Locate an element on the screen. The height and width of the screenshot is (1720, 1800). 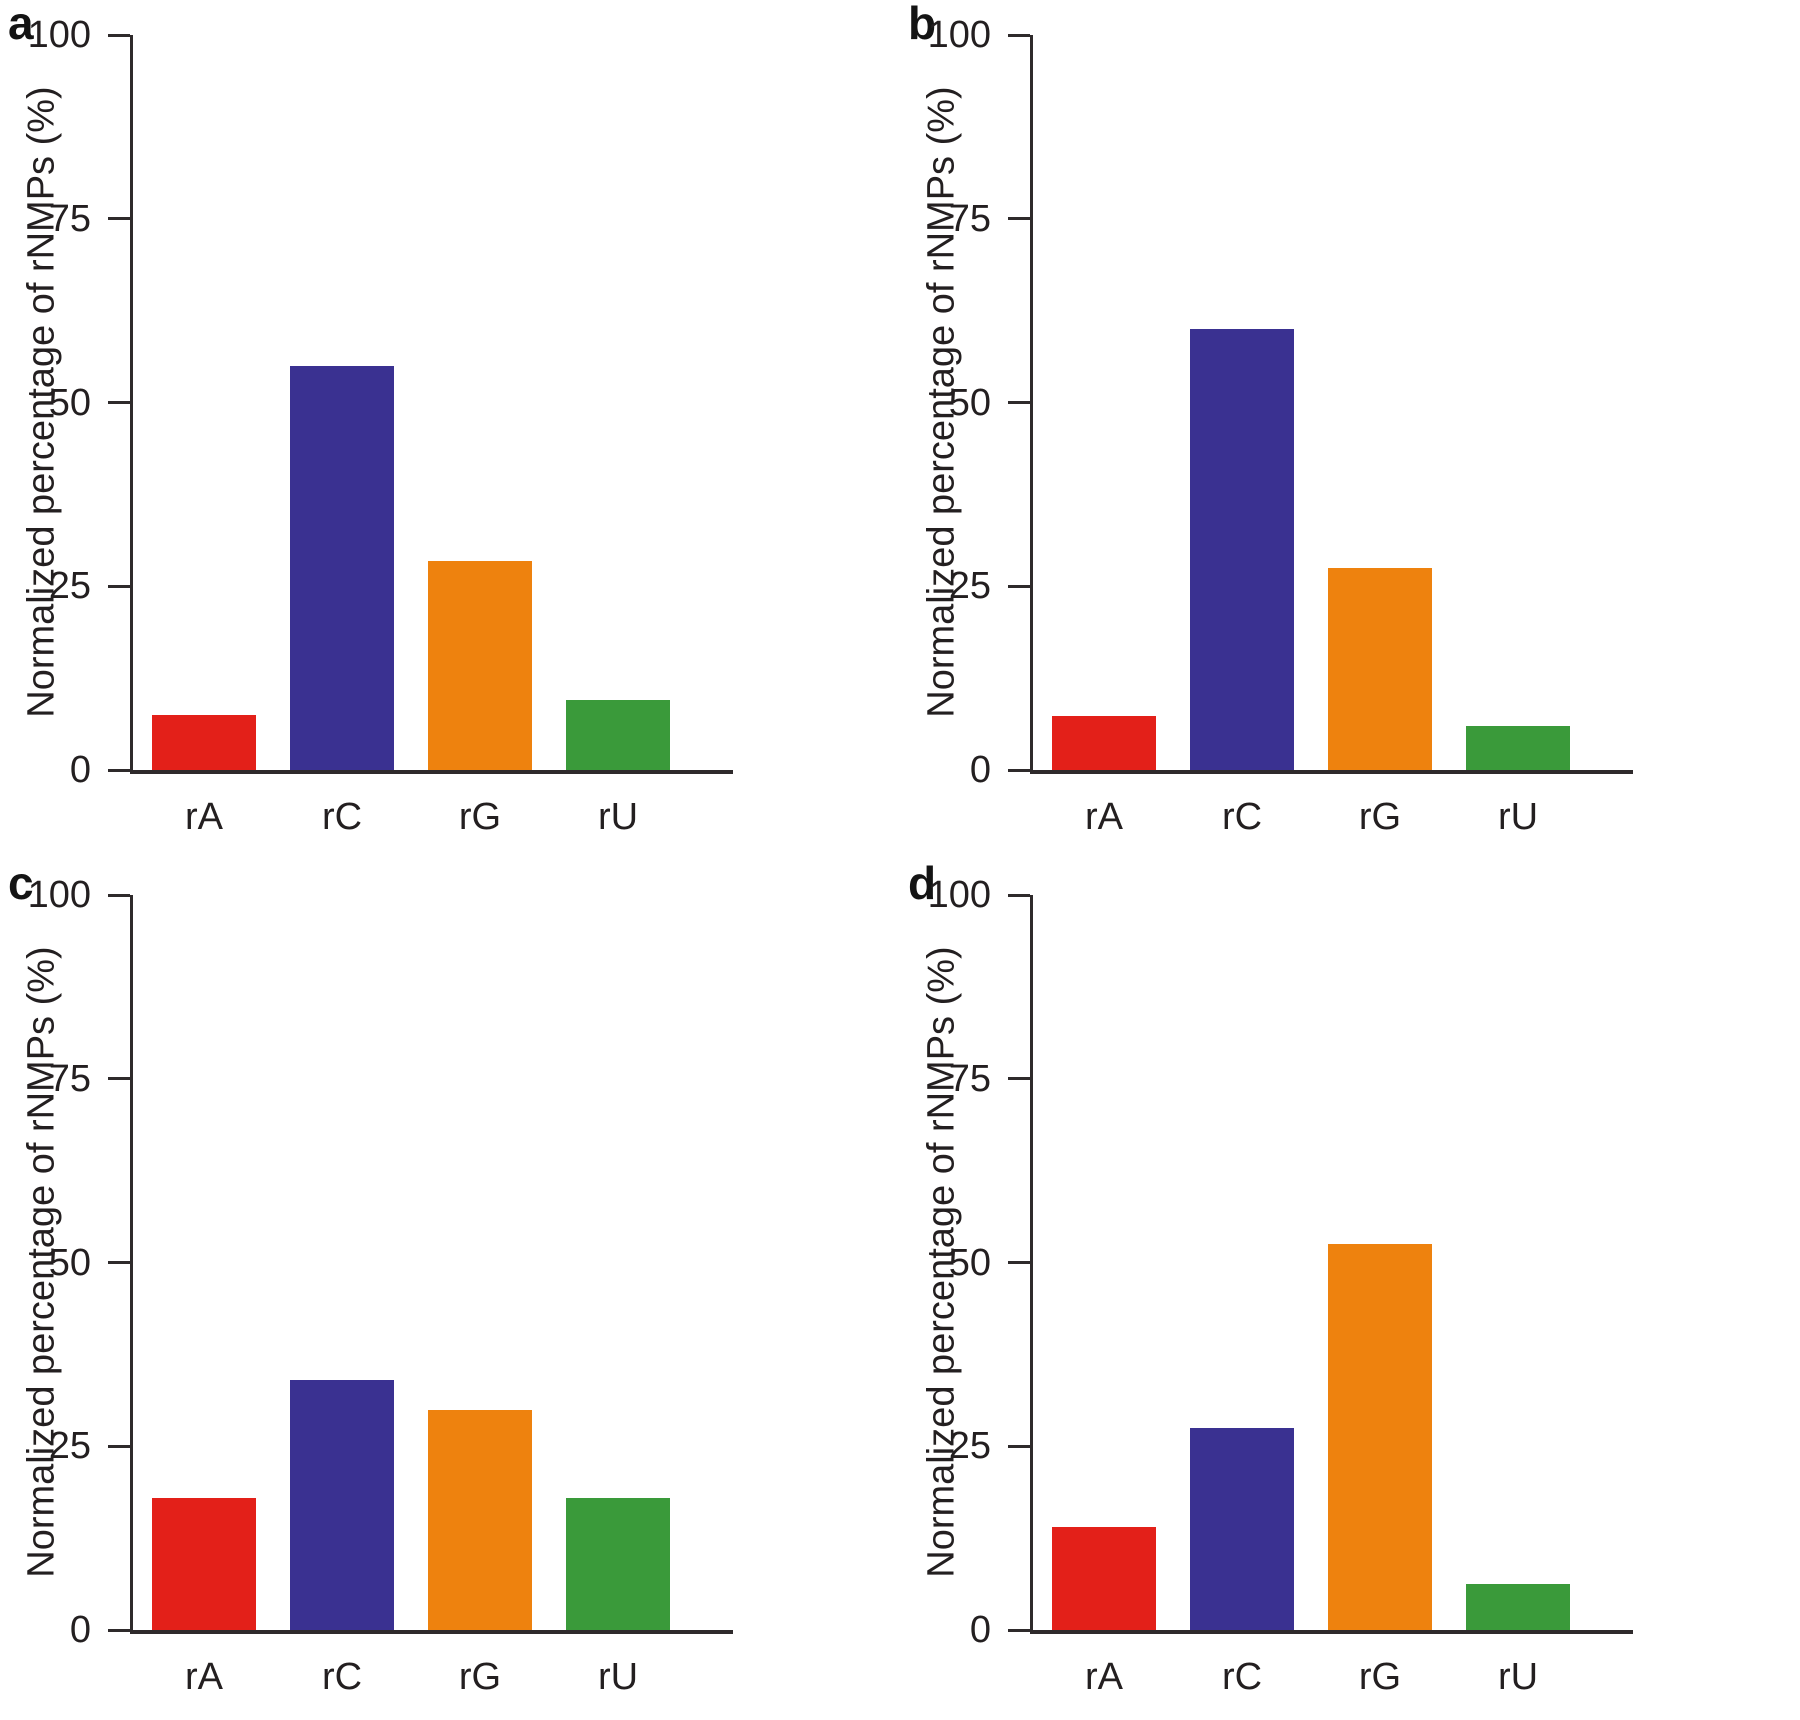
panel-letter-label: c is located at coordinates (21, 883).